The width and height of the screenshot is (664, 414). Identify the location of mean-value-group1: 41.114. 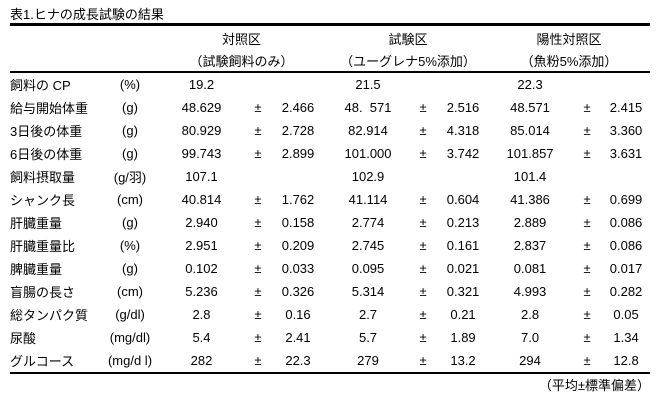
(368, 199).